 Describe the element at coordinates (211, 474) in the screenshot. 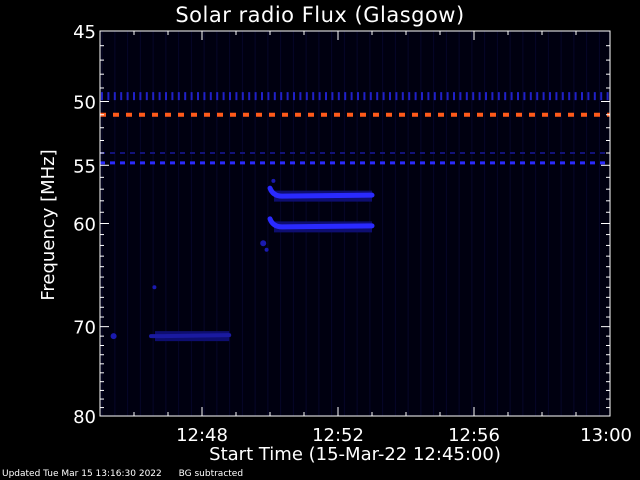

I see `bg-note: BG subtracted` at that location.